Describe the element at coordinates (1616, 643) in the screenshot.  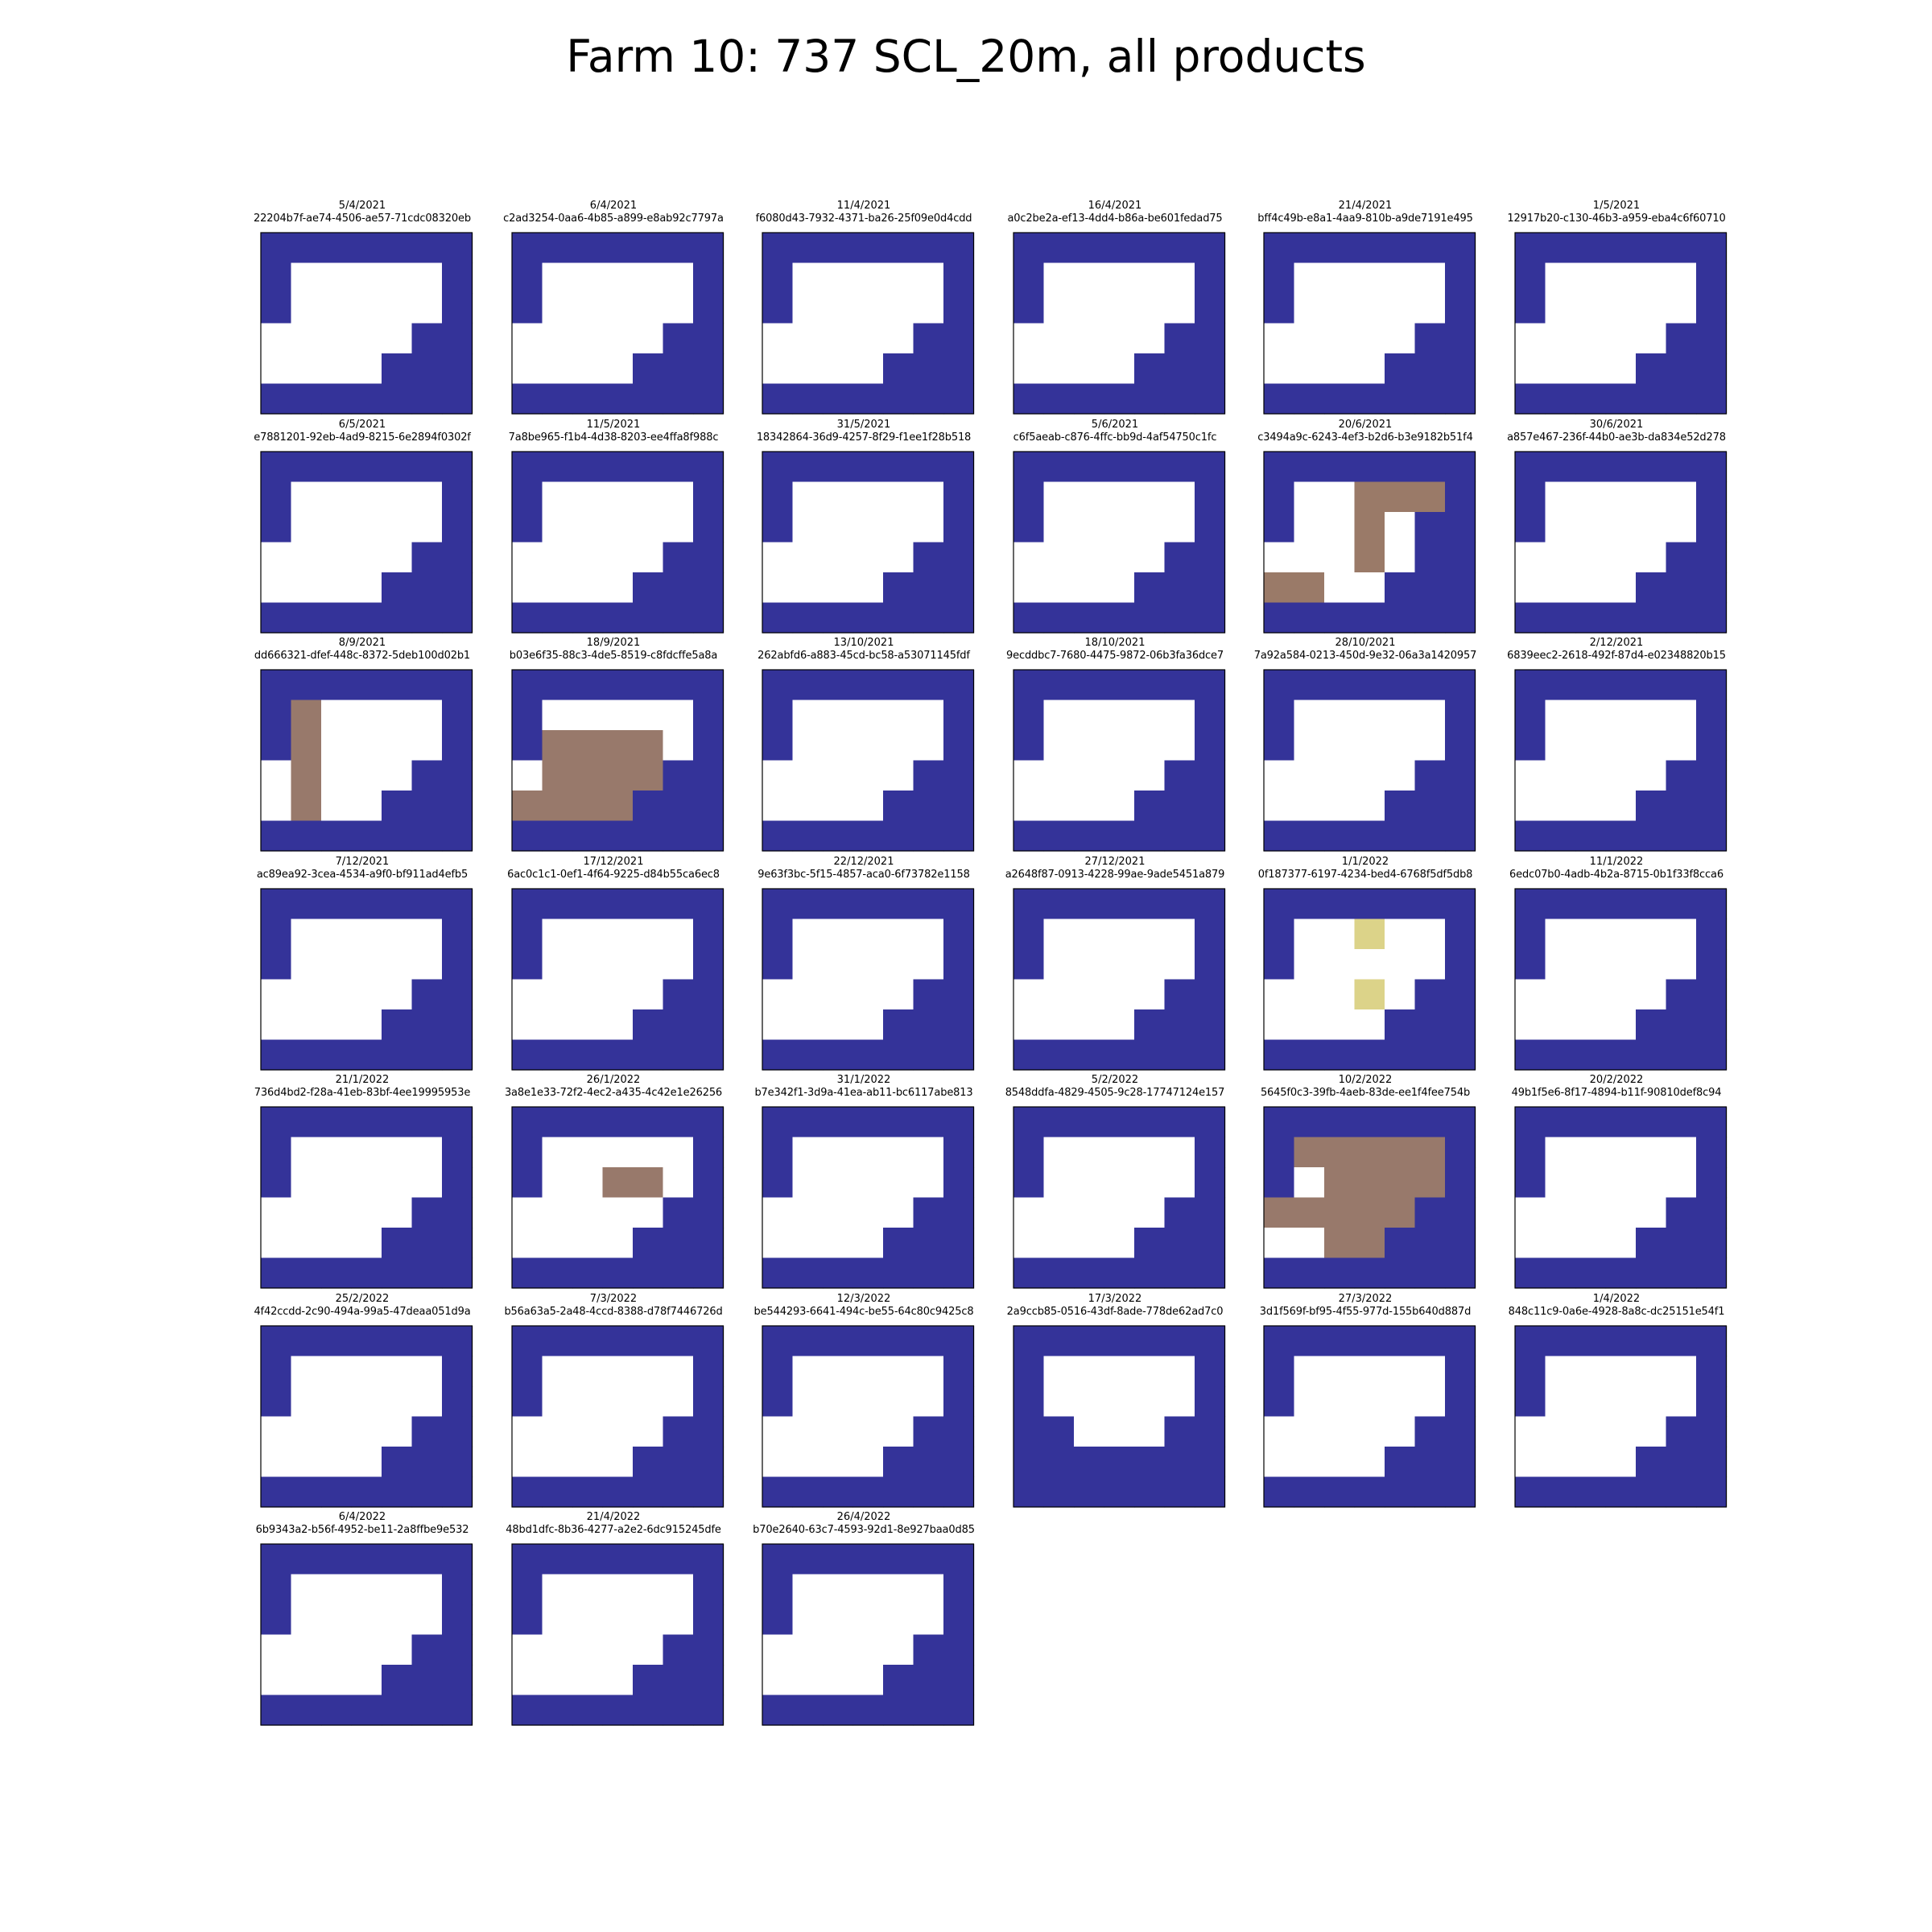
I see `panel-date: 2/12/2021` at that location.